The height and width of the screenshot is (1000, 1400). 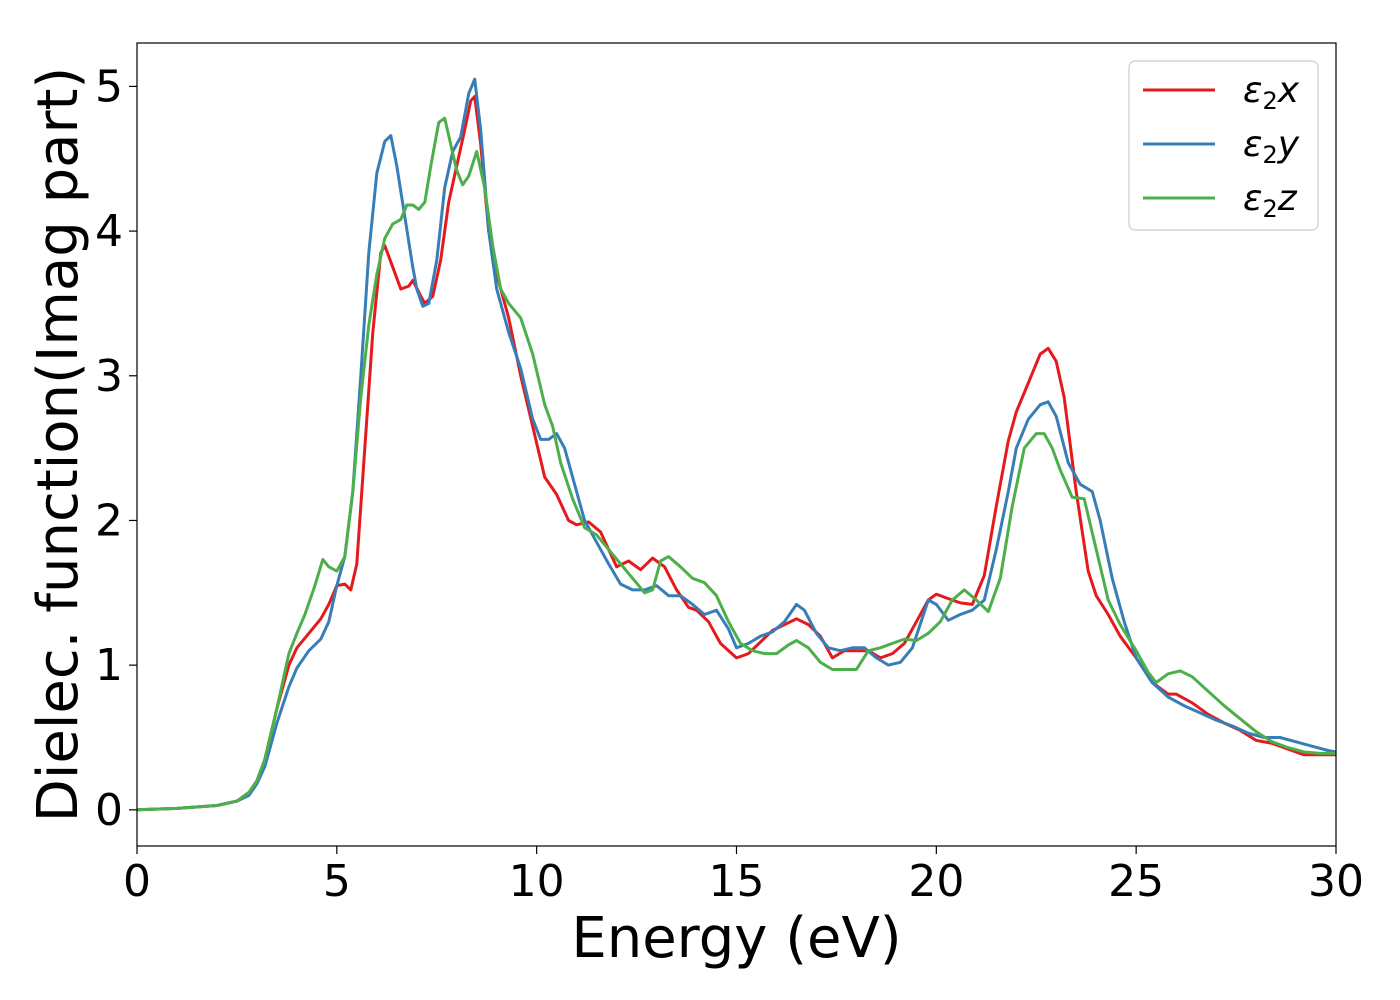 I want to click on x-tick-label: 5, so click(x=337, y=881).